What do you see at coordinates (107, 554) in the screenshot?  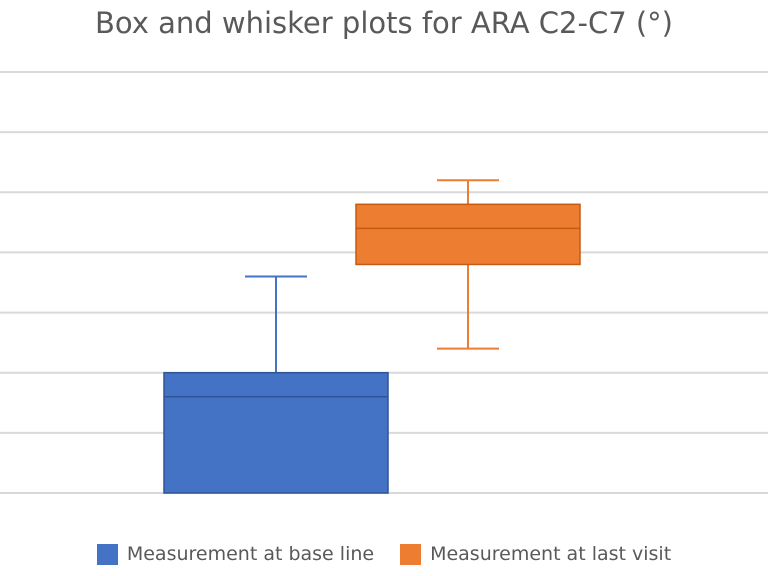 I see `legend-swatch-baseline` at bounding box center [107, 554].